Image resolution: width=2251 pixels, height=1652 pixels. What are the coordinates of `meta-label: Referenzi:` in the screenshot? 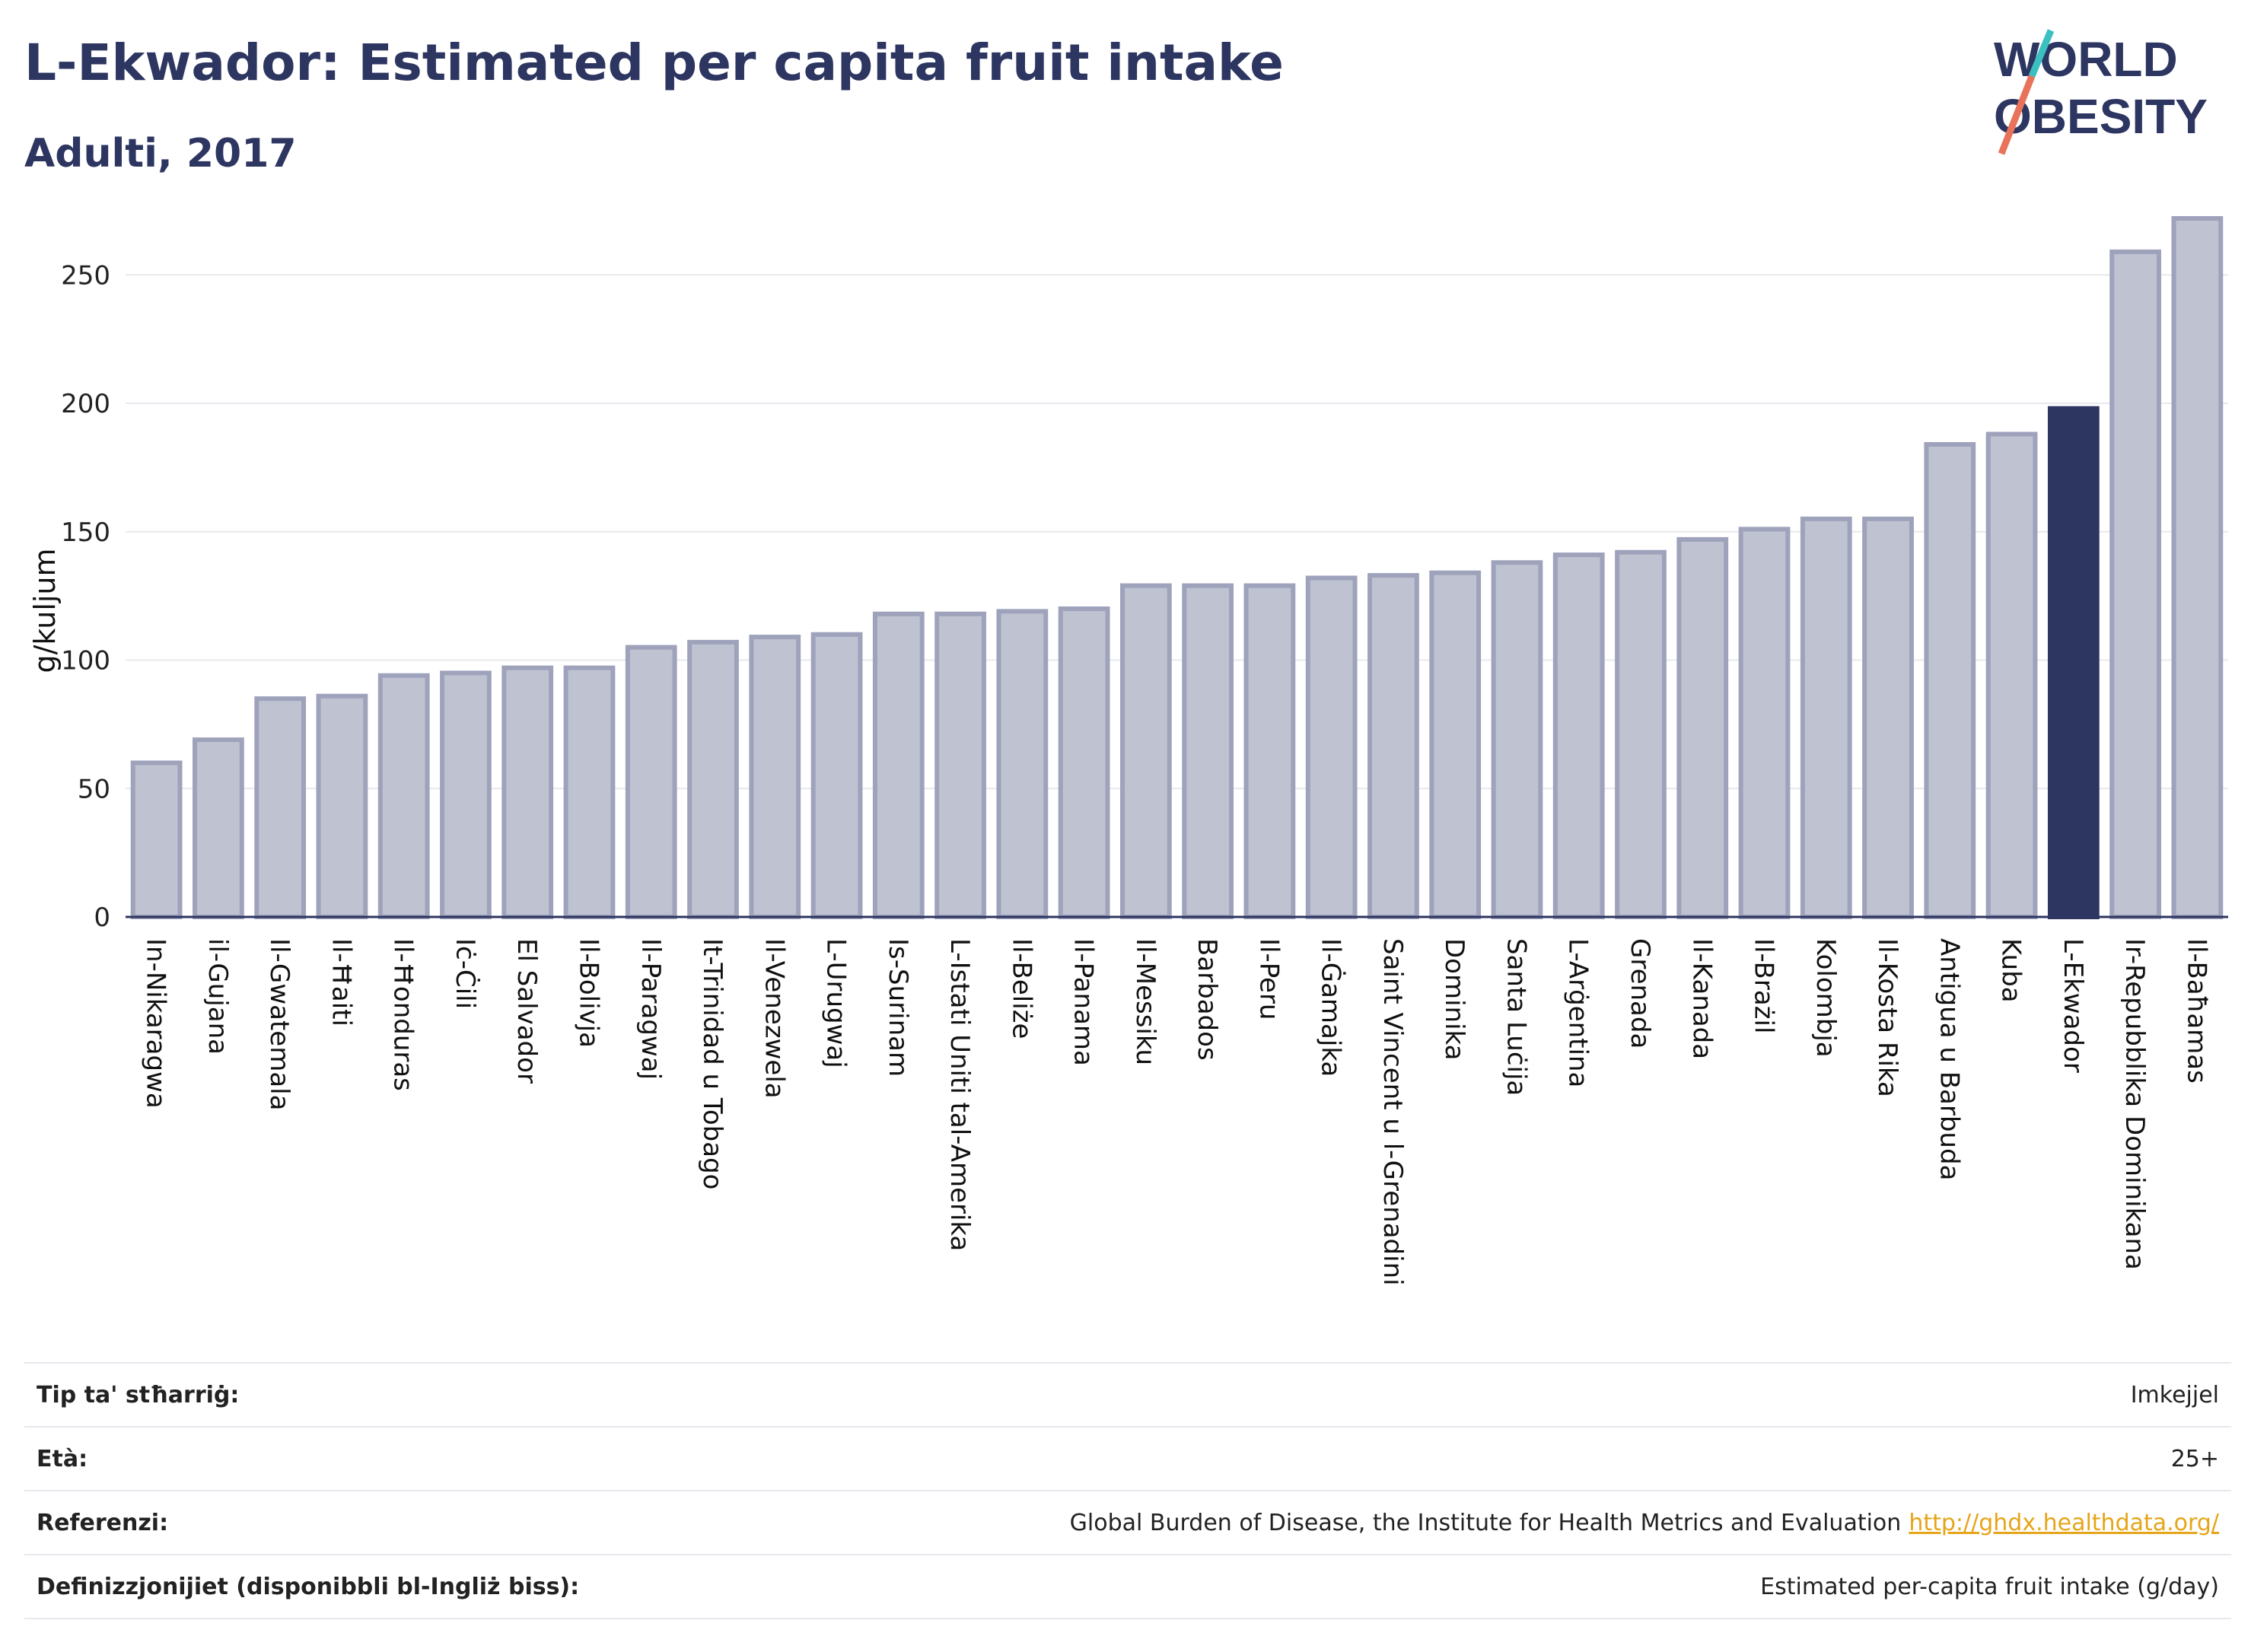 It's located at (103, 1522).